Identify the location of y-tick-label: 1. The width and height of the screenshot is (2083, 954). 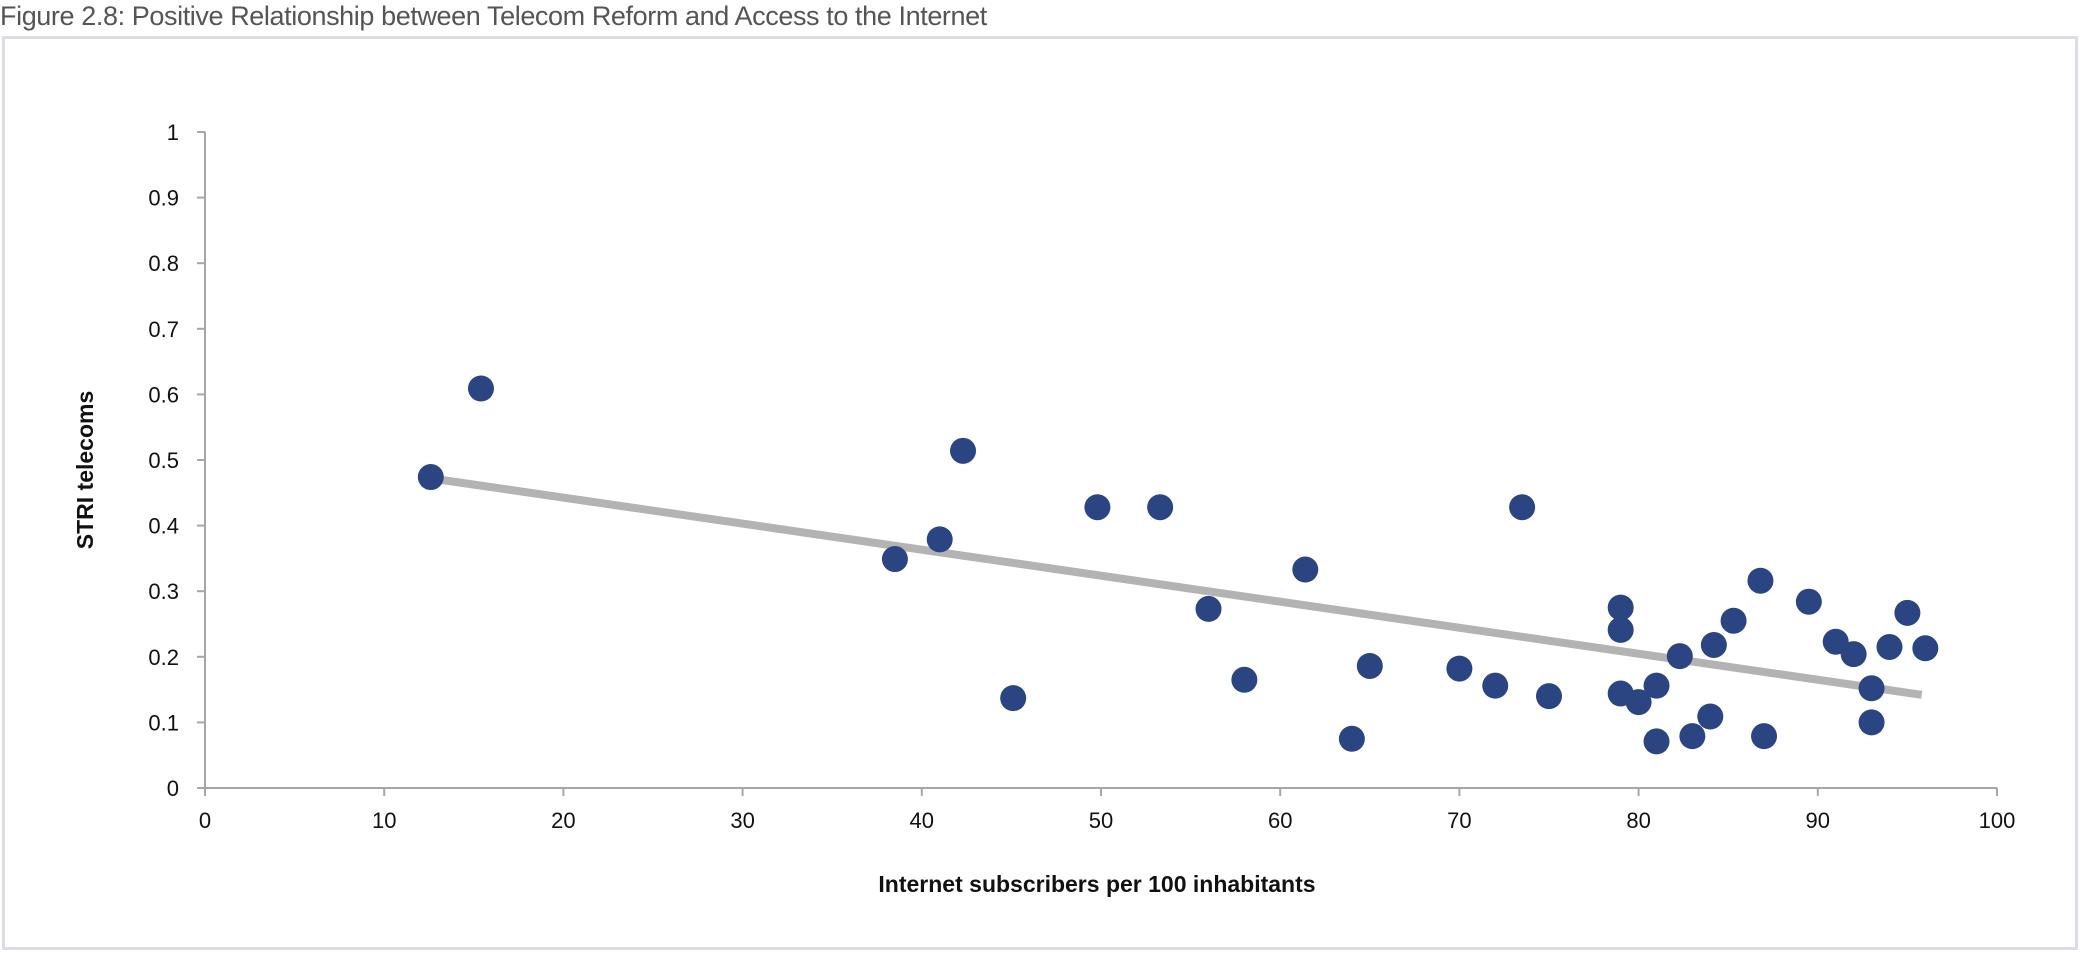
(173, 132).